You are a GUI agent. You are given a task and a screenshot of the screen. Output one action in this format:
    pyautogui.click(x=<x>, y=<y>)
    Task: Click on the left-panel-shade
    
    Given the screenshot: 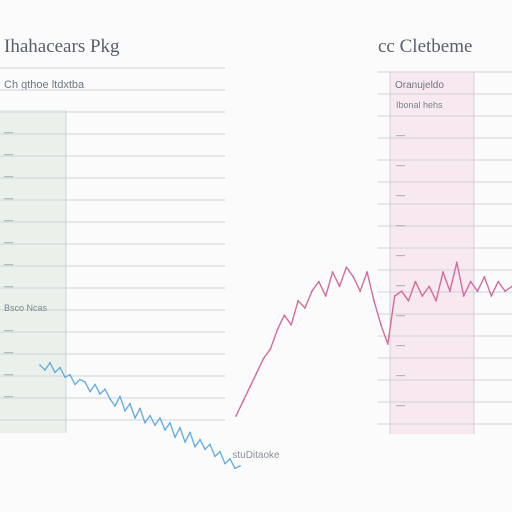 What is the action you would take?
    pyautogui.click(x=33, y=271)
    